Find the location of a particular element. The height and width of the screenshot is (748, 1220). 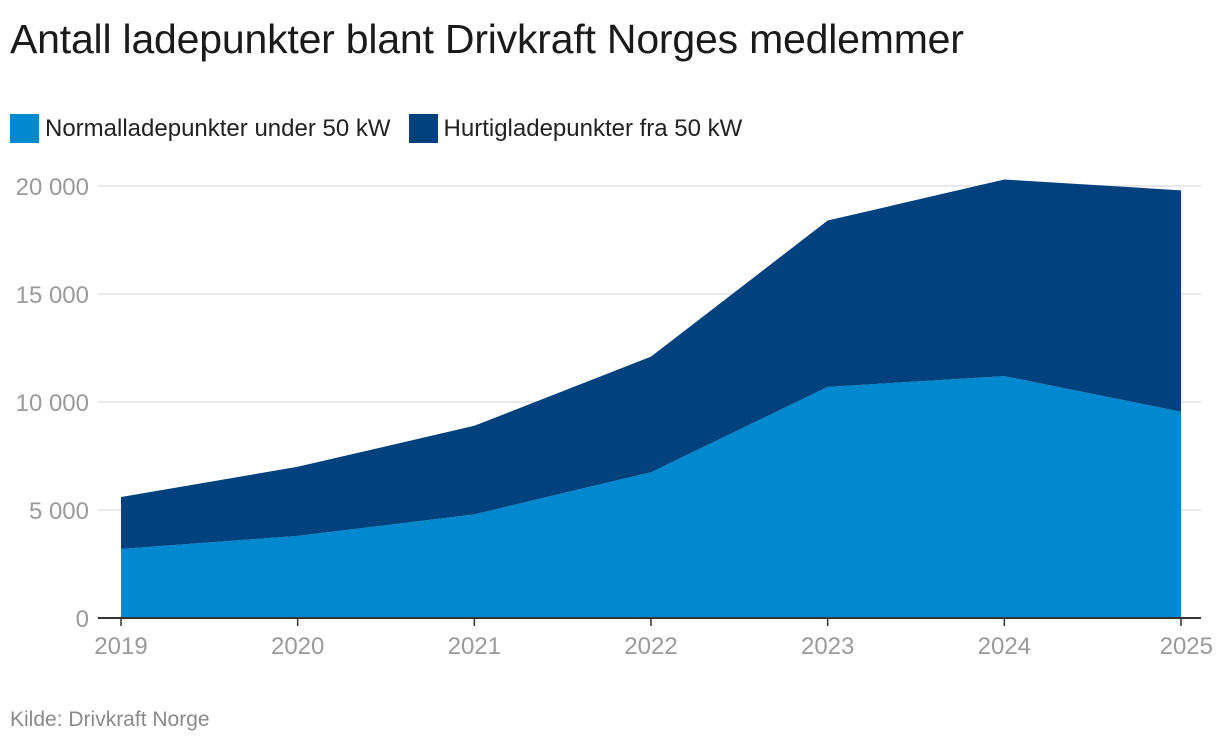

legend-swatch-fast is located at coordinates (423, 128).